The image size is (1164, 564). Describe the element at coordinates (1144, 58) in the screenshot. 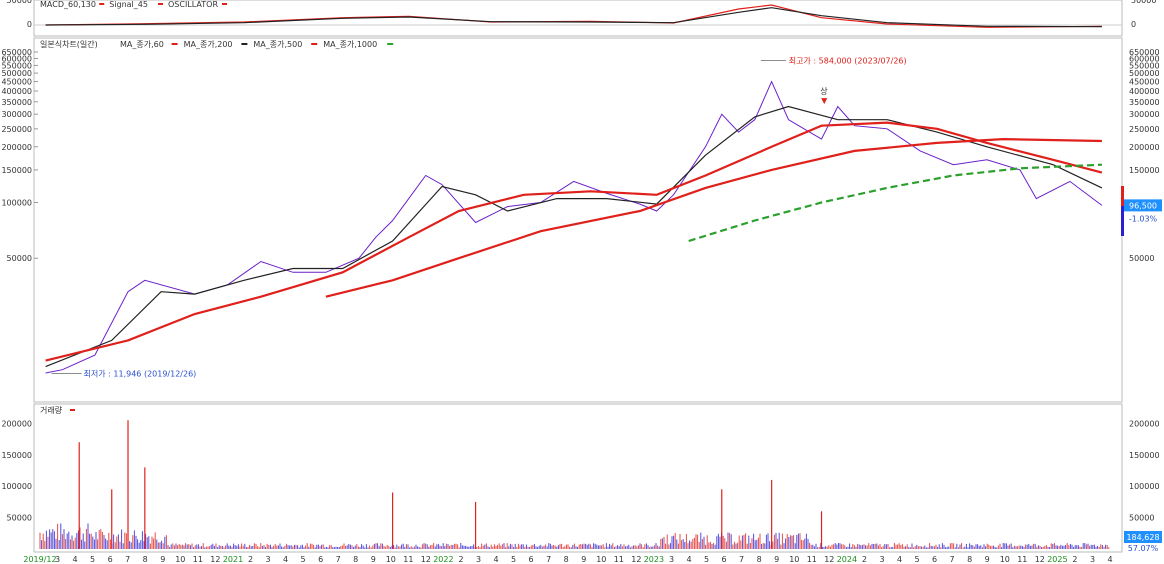

I see `price-tick-right: 600000` at that location.